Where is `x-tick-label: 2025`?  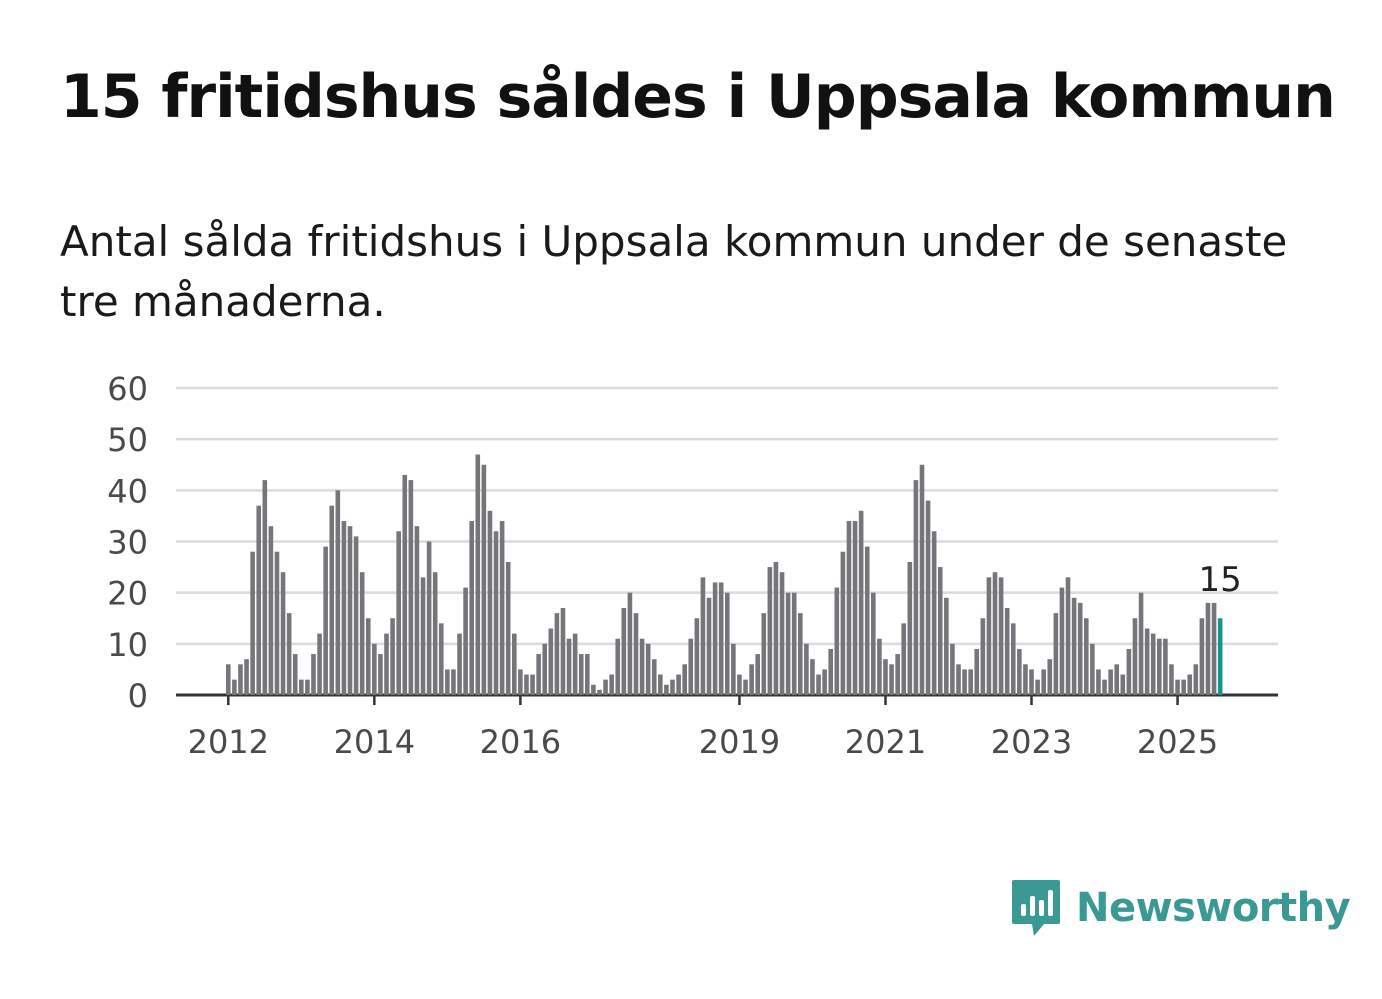
x-tick-label: 2025 is located at coordinates (1177, 742).